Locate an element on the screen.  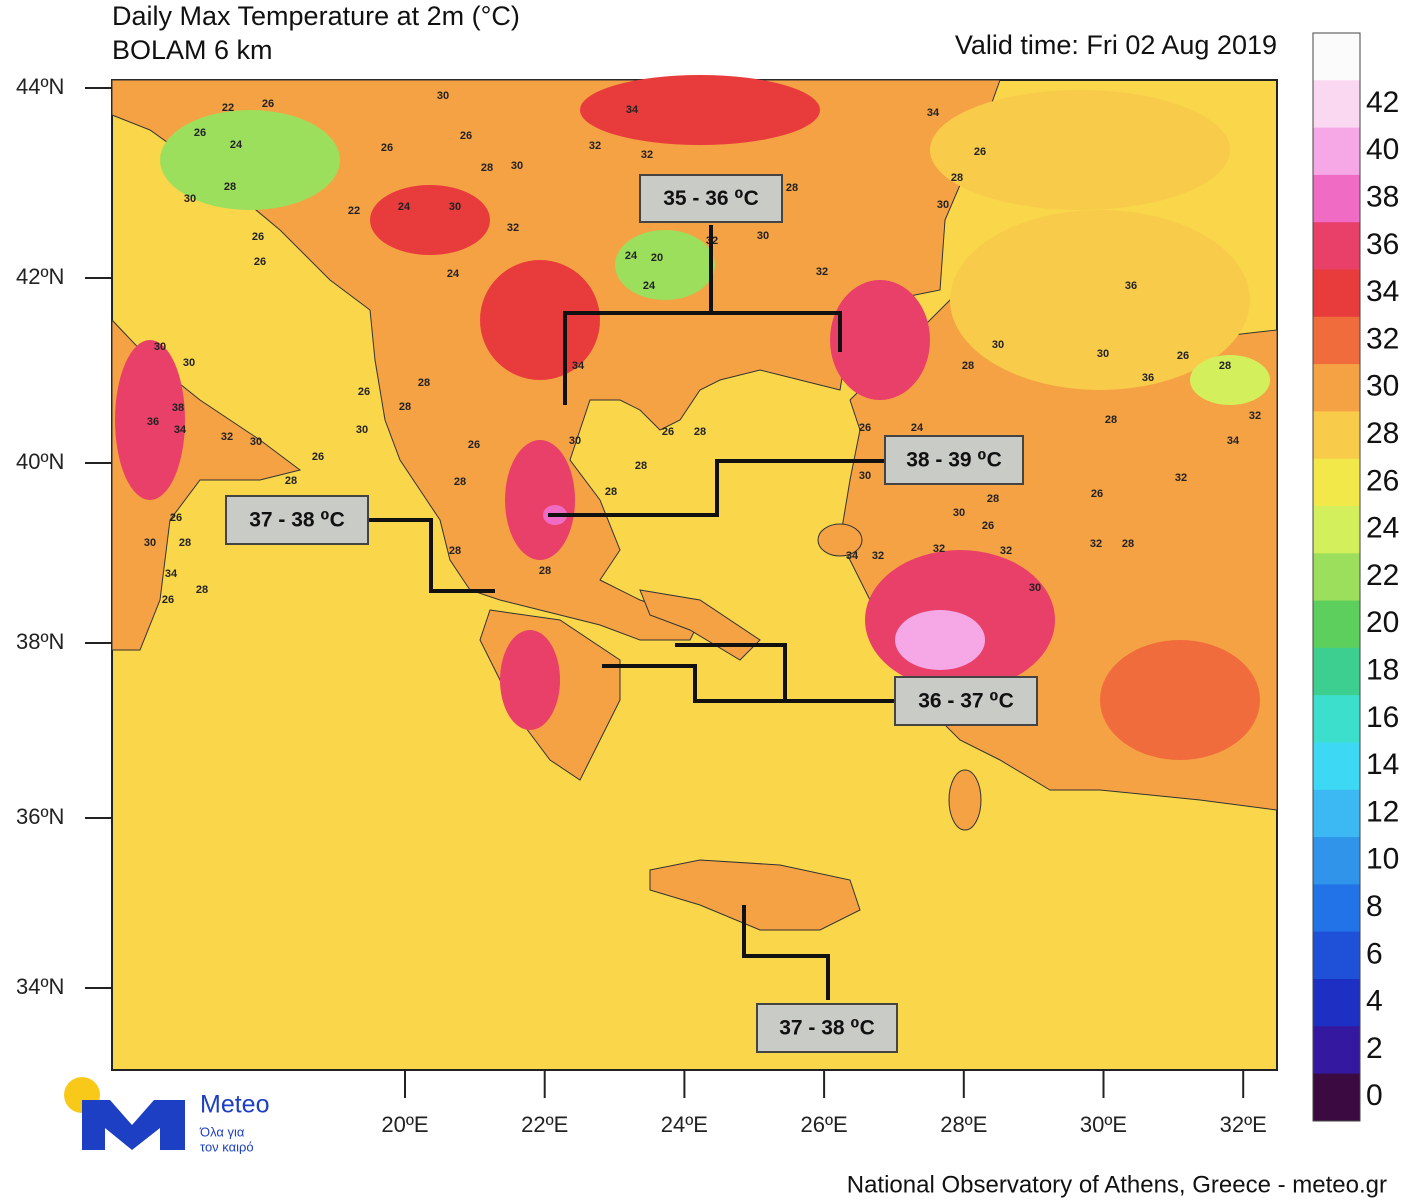
lat-label: 42ºN is located at coordinates (40, 276).